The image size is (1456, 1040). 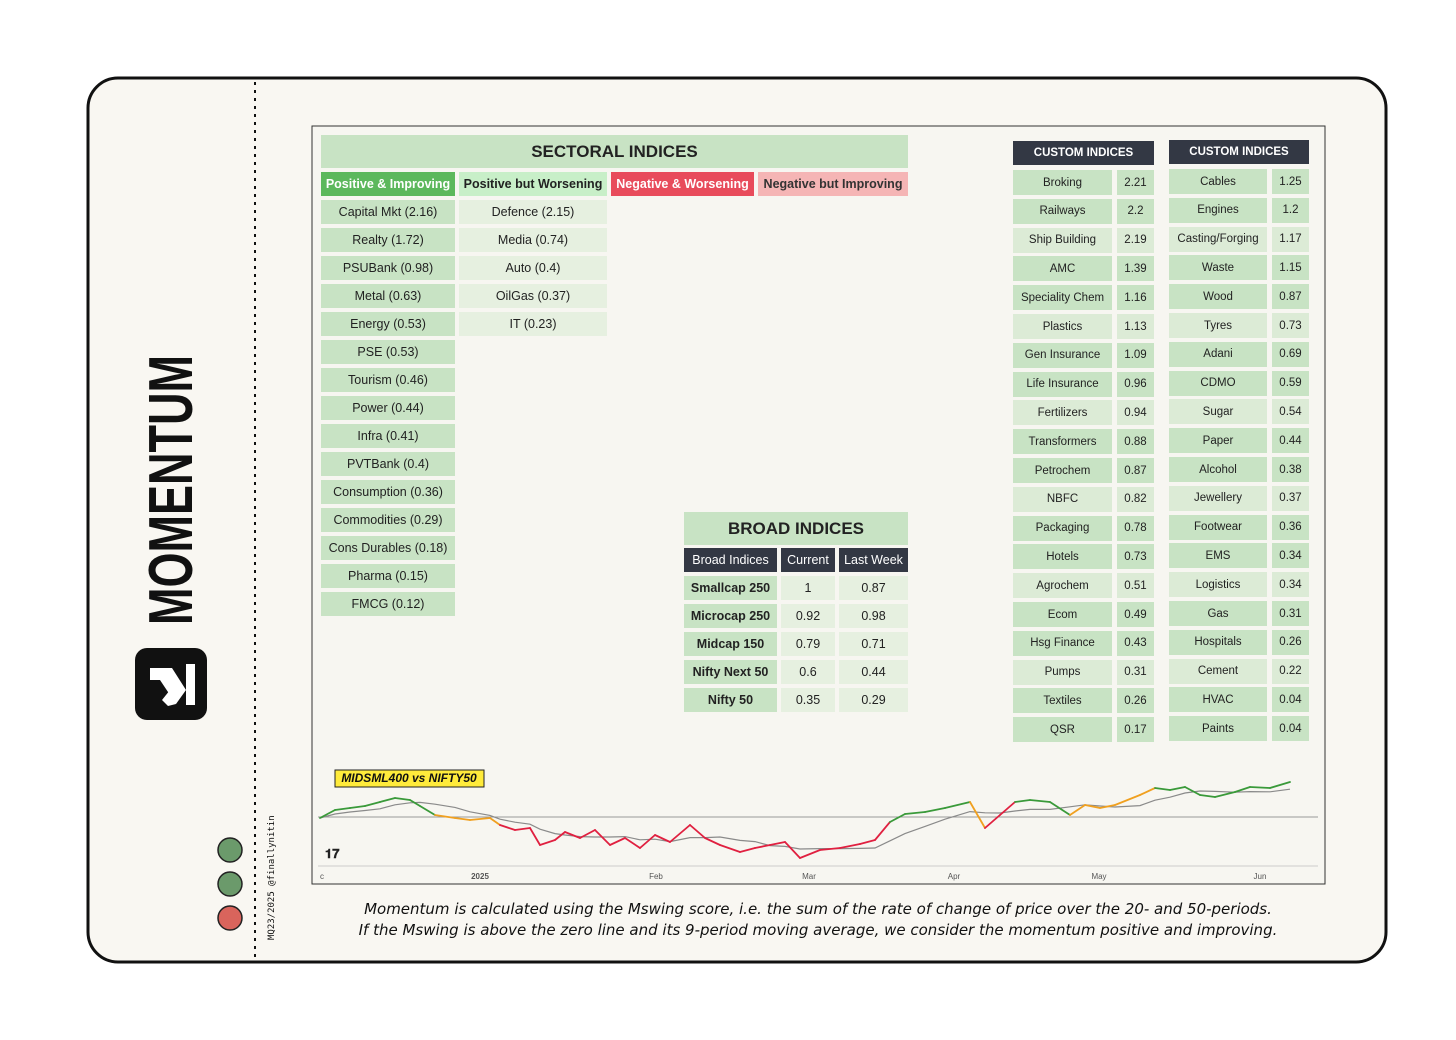 What do you see at coordinates (1218, 325) in the screenshot?
I see `custom-name: Tyres` at bounding box center [1218, 325].